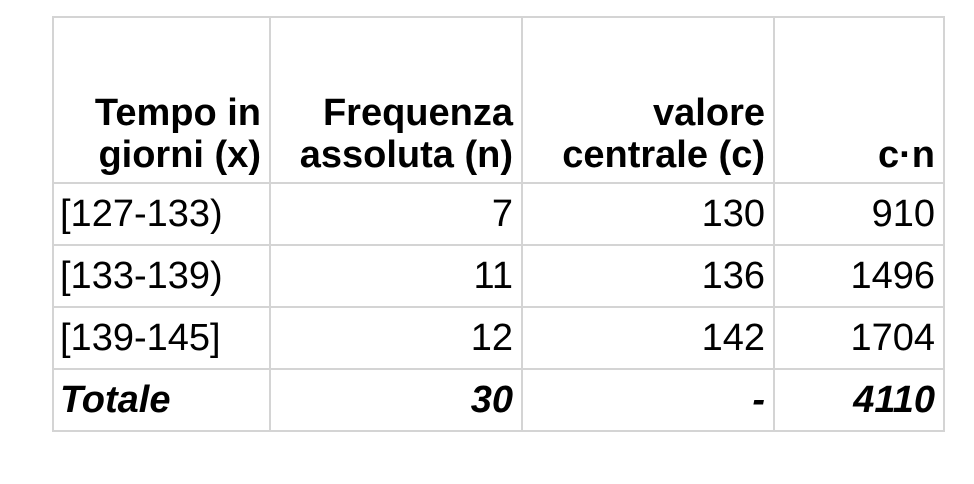 This screenshot has width=974, height=484. Describe the element at coordinates (859, 400) in the screenshot. I see `total-product: 4110` at that location.